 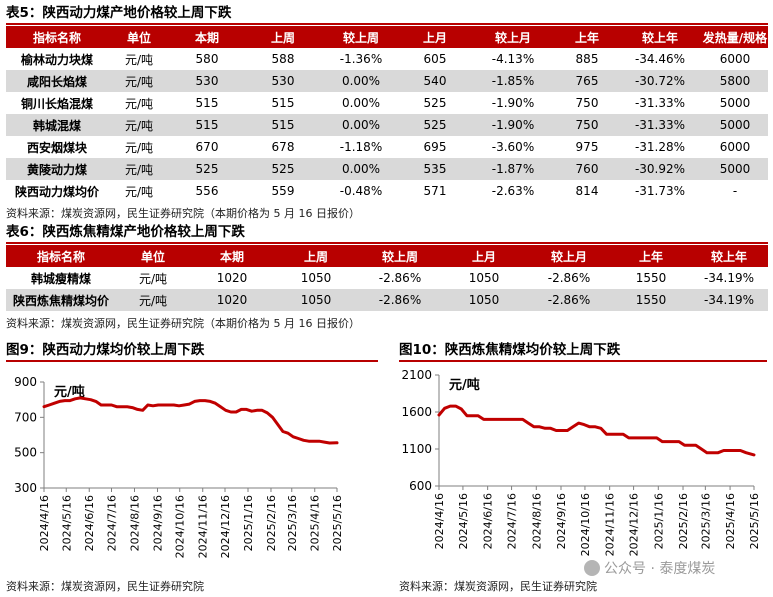 What do you see at coordinates (57, 147) in the screenshot?
I see `row-label: 西安烟煤块` at bounding box center [57, 147].